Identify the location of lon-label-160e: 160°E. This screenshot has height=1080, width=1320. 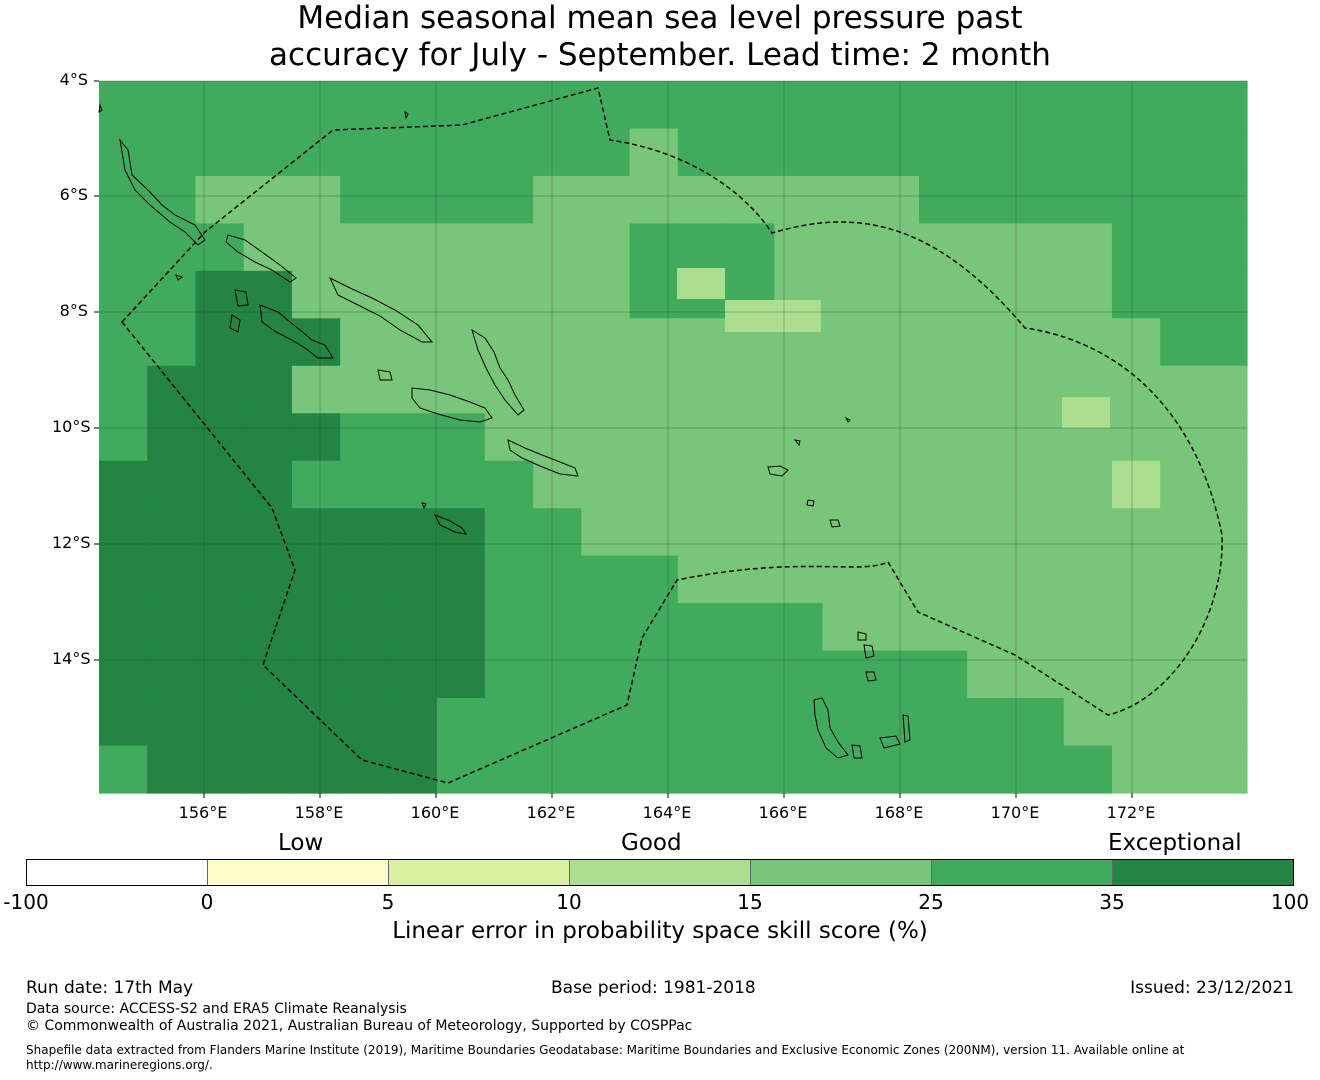
(435, 812).